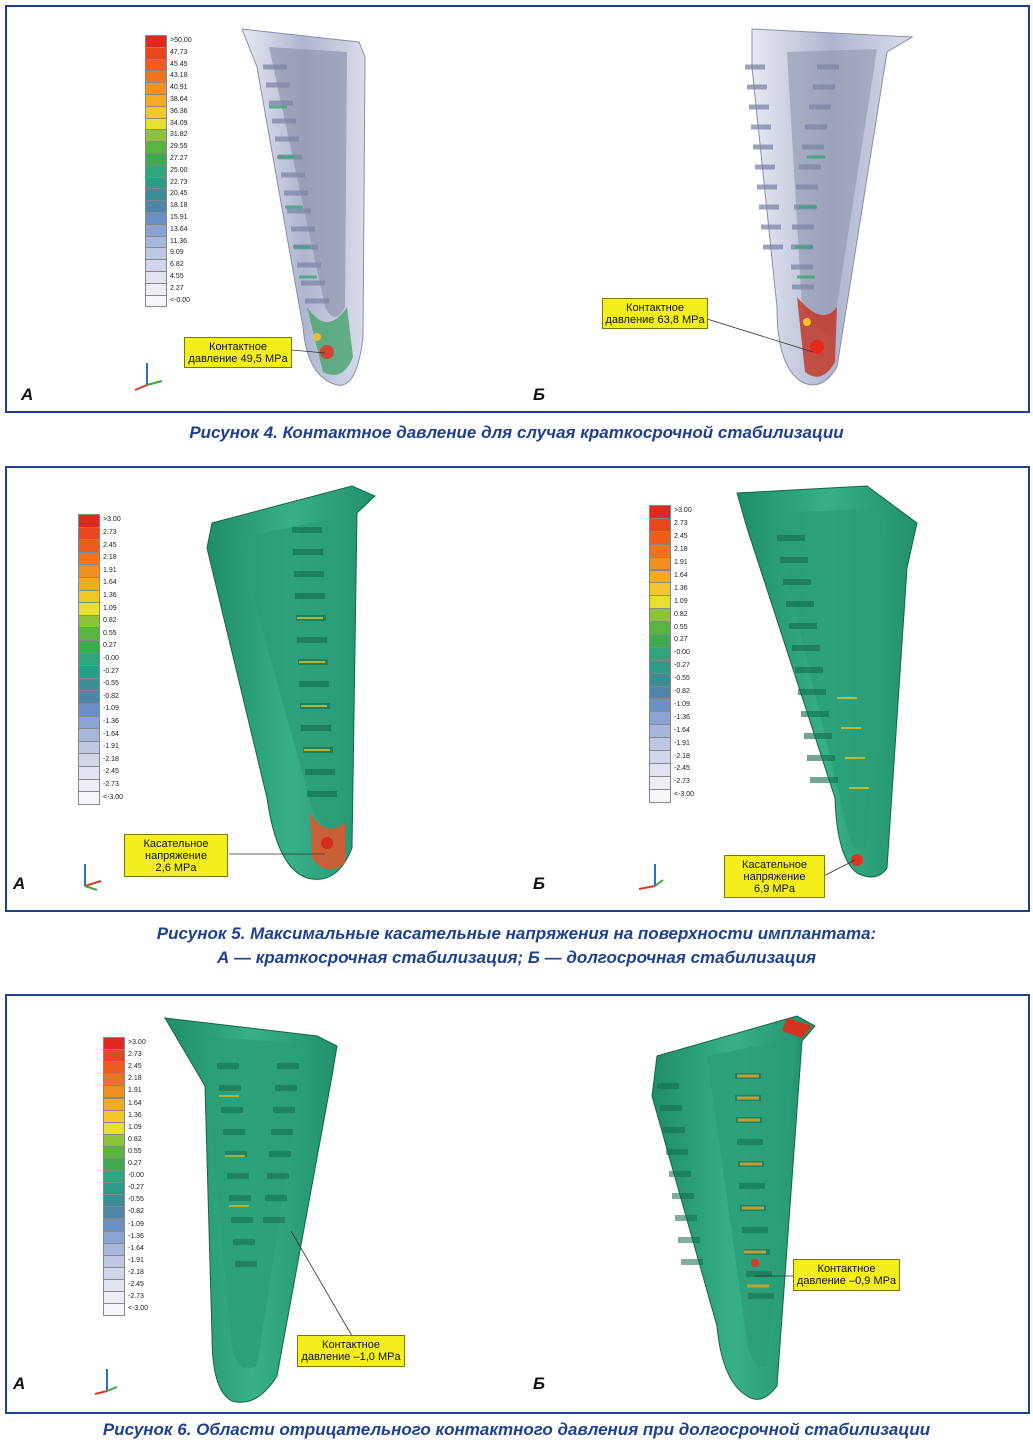 Image resolution: width=1033 pixels, height=1442 pixels. I want to click on scale-label: 15.91, so click(179, 217).